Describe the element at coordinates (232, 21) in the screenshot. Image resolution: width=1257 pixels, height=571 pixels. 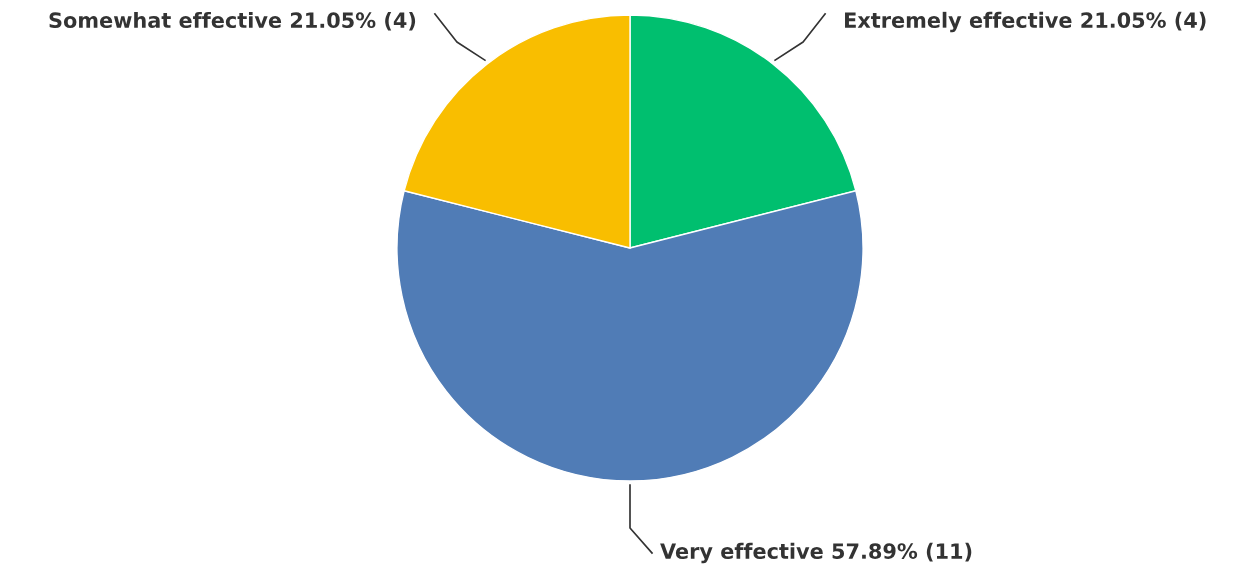
I see `slice-label: Somewhat effective 21.05% (4)` at that location.